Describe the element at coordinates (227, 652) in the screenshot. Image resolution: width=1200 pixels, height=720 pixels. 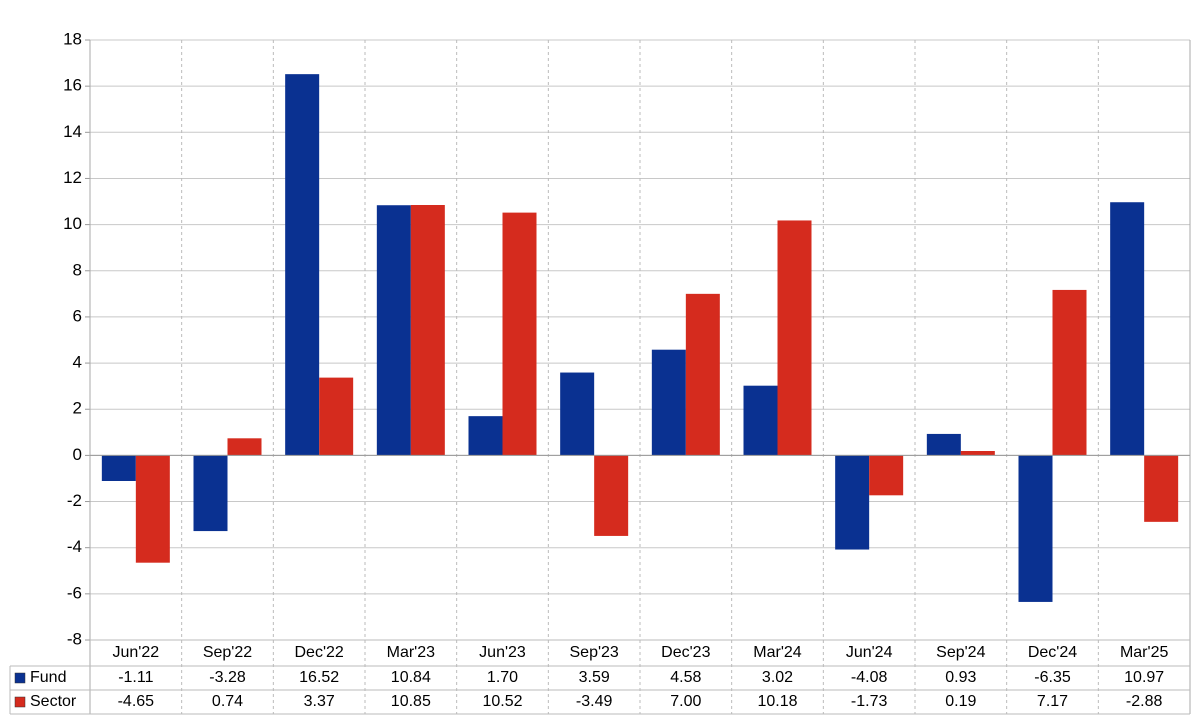
I see `x-tick-label: Sep'22` at that location.